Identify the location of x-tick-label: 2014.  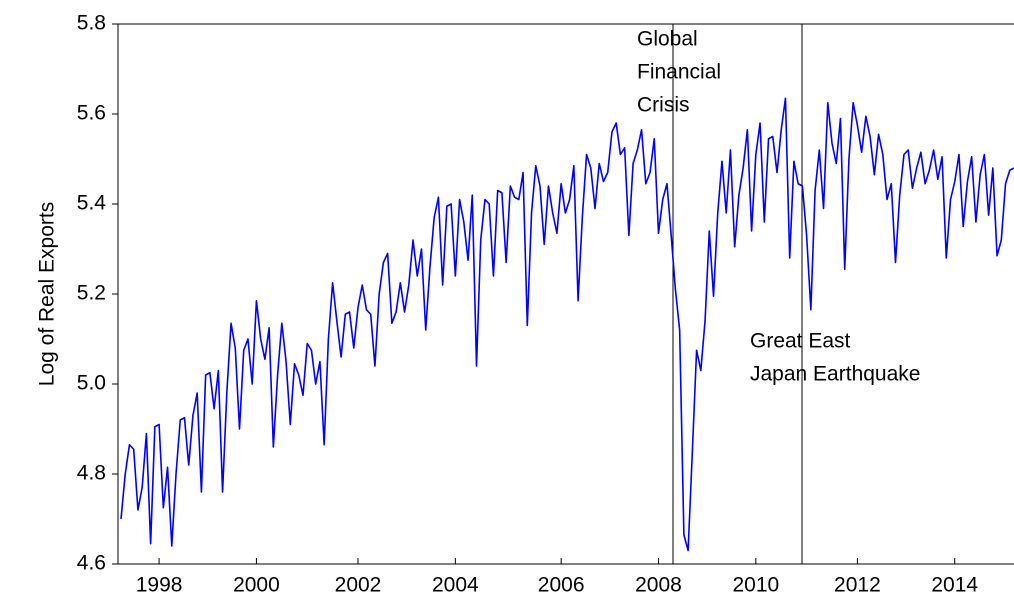
(954, 585).